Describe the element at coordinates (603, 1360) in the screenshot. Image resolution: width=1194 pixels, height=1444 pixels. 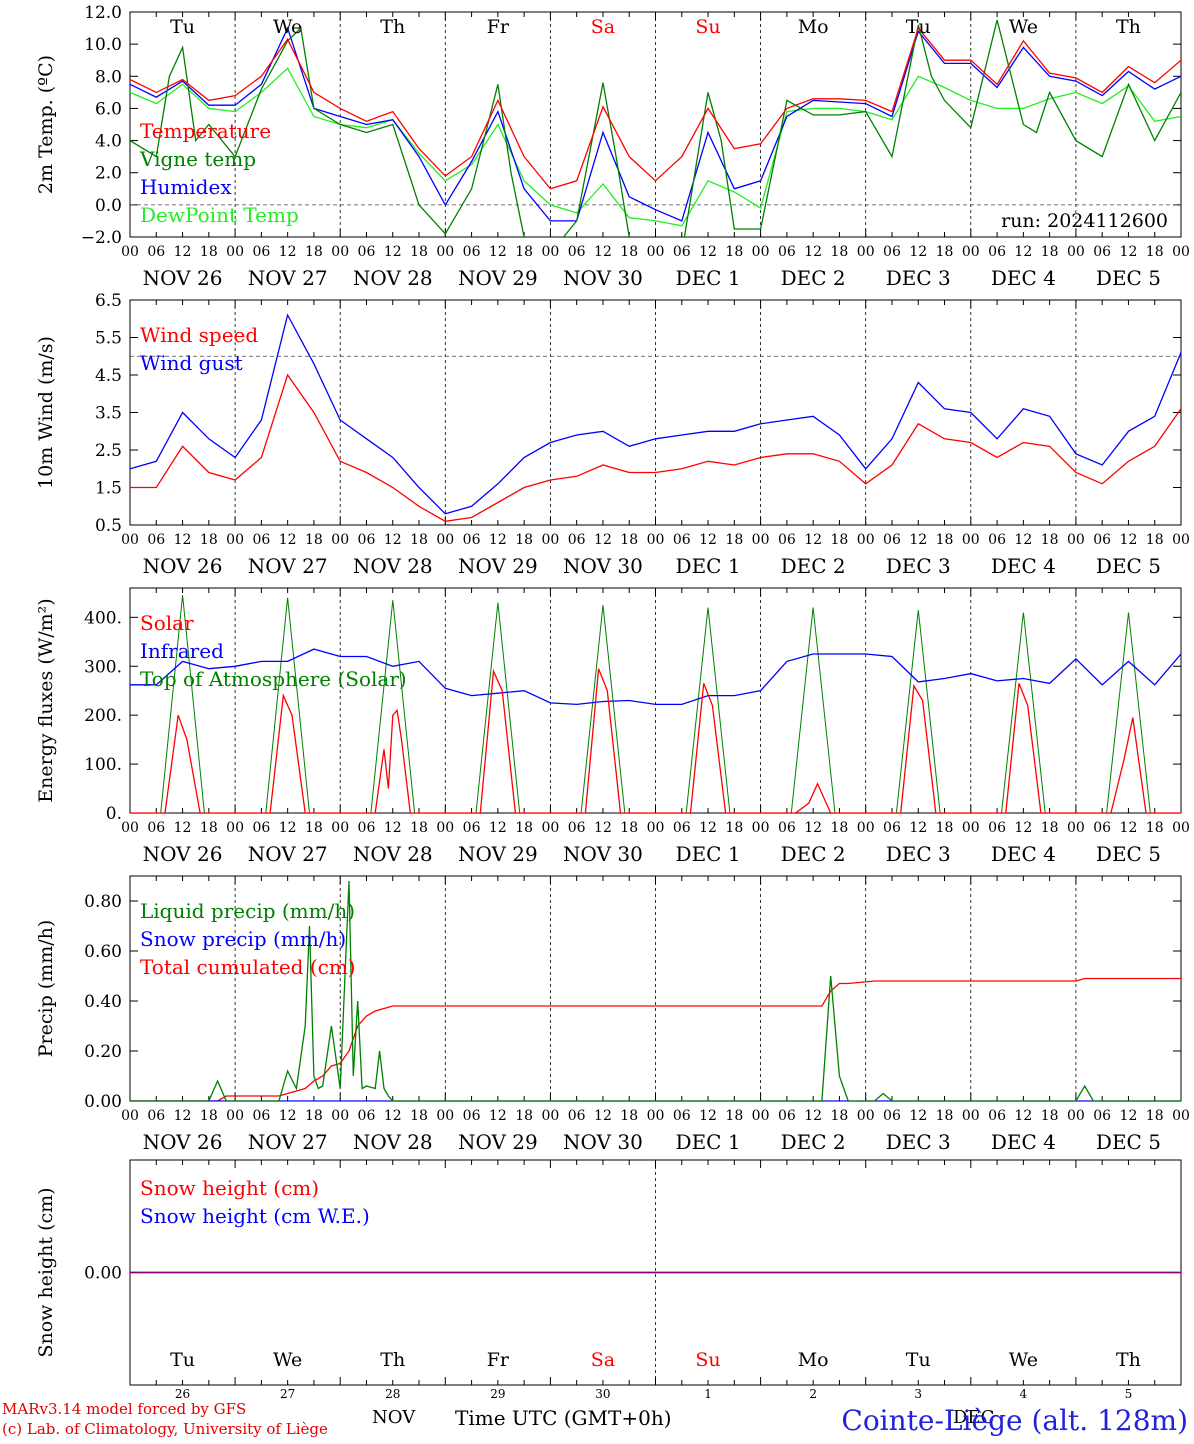
I see `day-name-label: Sa` at that location.